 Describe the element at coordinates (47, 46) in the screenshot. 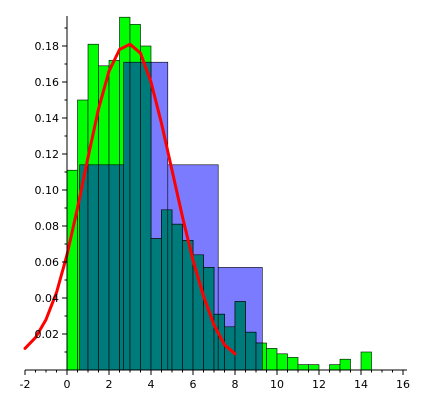

I see `y-tick-label: 0.18` at that location.